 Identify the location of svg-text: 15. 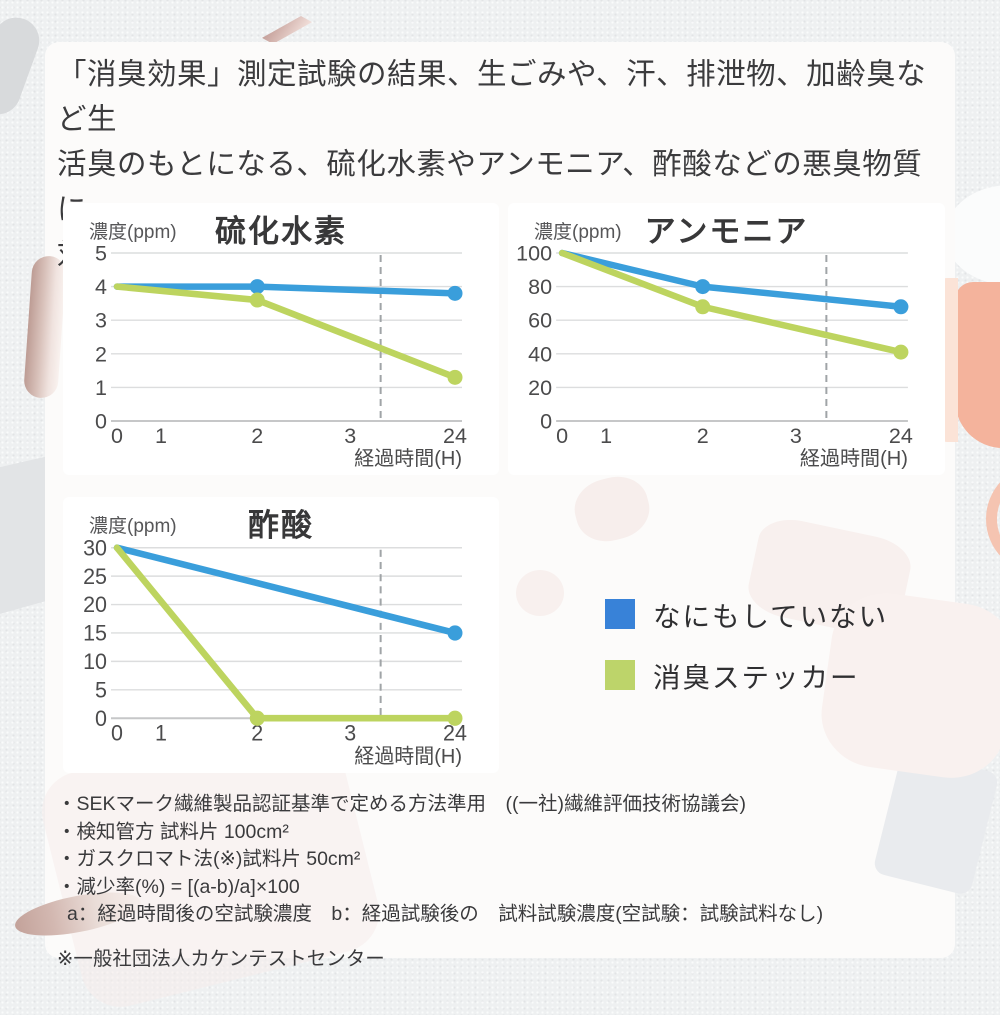
(95, 632).